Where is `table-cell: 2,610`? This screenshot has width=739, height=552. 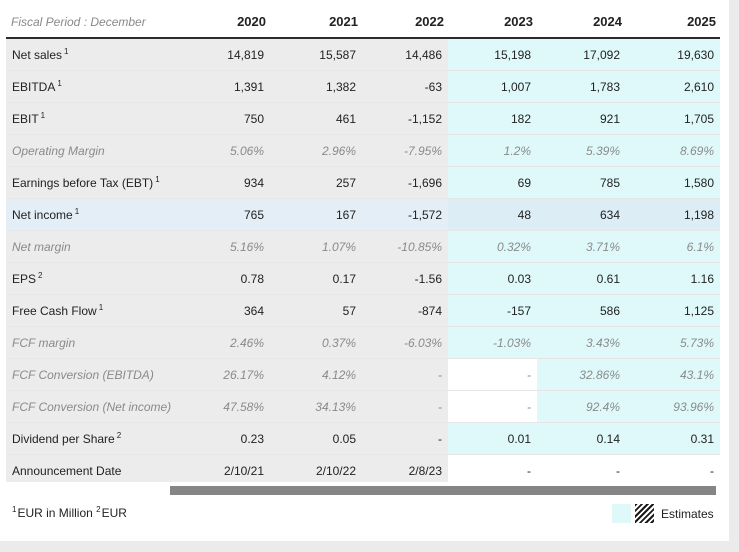
table-cell: 2,610 is located at coordinates (673, 86).